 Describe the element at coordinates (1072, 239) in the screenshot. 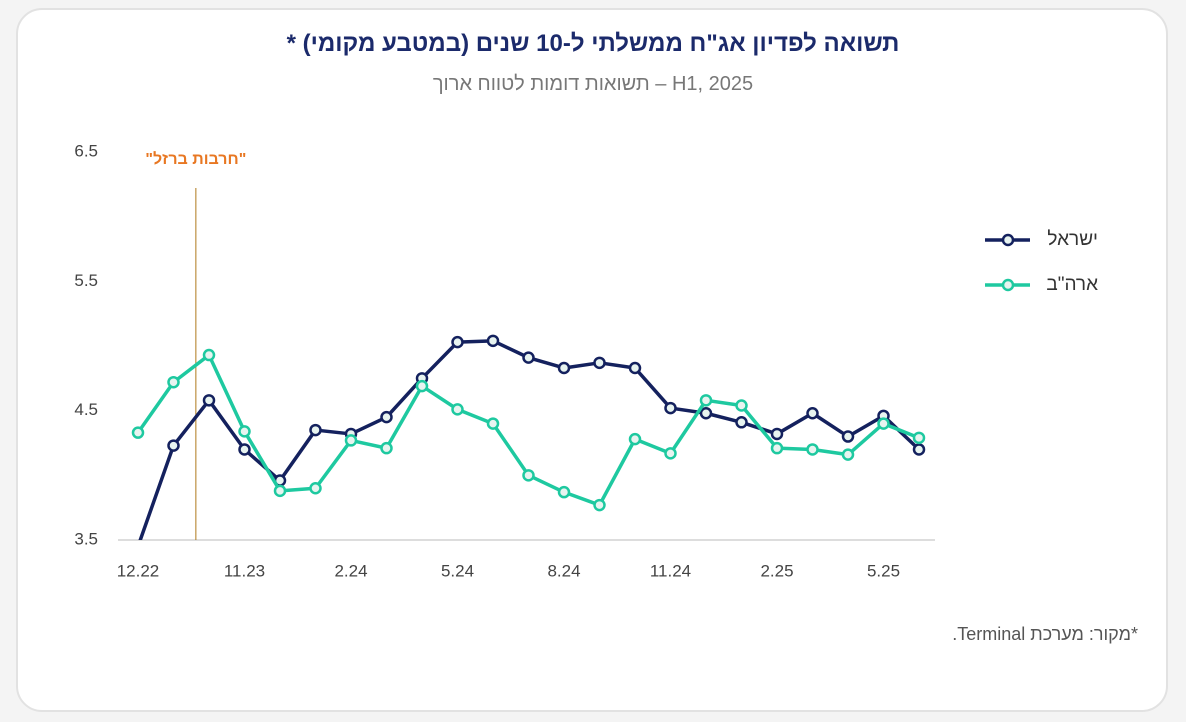

I see `legend-label: ישראל` at that location.